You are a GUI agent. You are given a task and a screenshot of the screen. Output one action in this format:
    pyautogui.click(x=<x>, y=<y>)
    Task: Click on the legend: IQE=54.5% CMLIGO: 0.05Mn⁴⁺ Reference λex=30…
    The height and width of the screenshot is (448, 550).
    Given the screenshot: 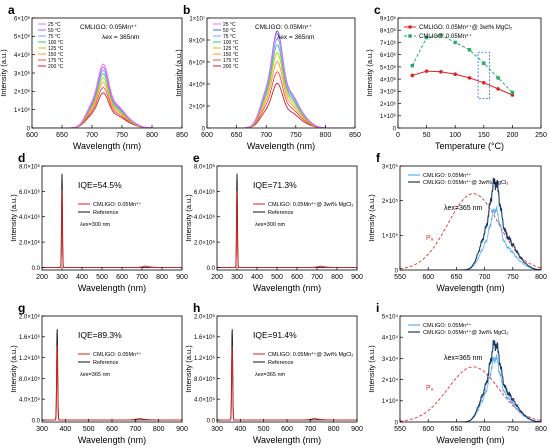 What is the action you would take?
    pyautogui.click(x=109, y=204)
    